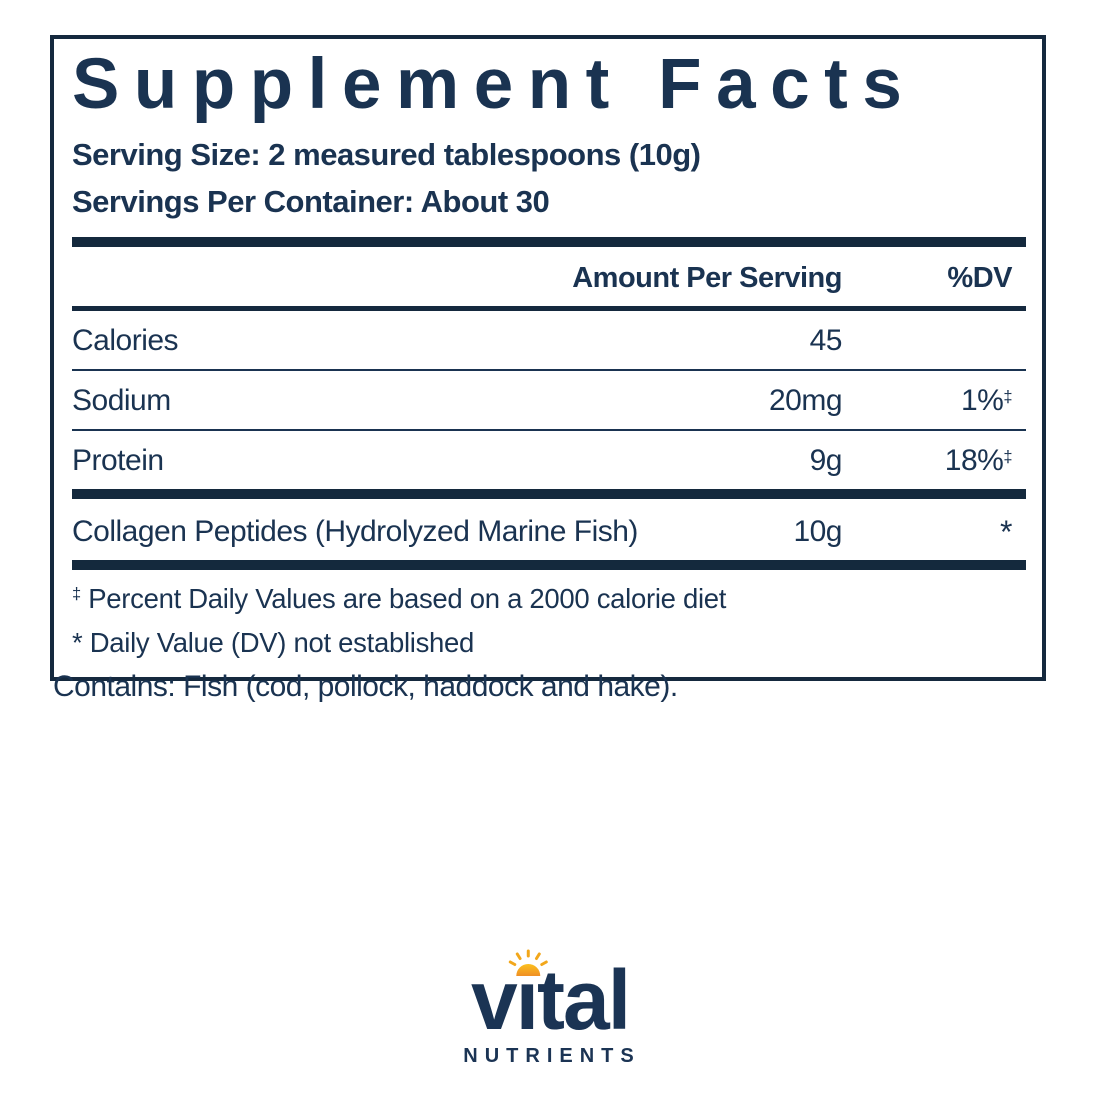 This screenshot has height=1100, width=1100. Describe the element at coordinates (549, 493) in the screenshot. I see `thick-divider-middle` at that location.